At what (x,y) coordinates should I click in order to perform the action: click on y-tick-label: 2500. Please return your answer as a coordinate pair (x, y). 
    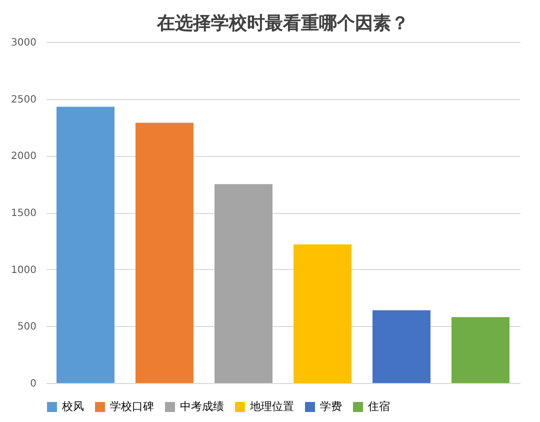
    Looking at the image, I should click on (23, 100).